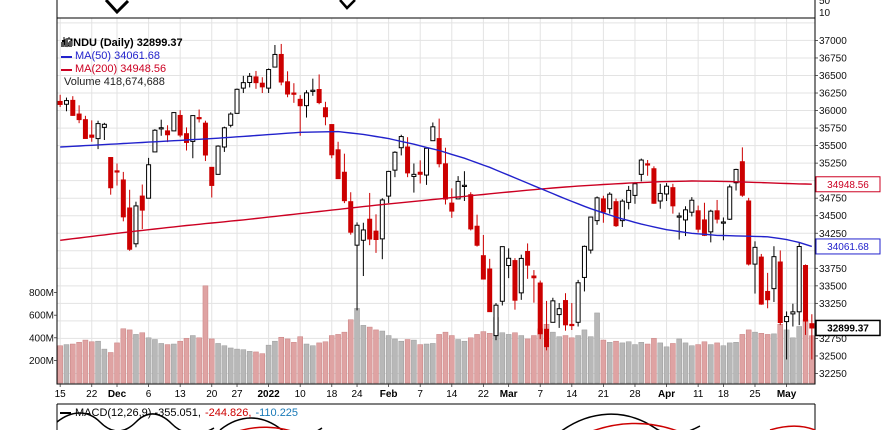 The image size is (882, 430). What do you see at coordinates (755, 394) in the screenshot?
I see `svg-text: 25` at bounding box center [755, 394].